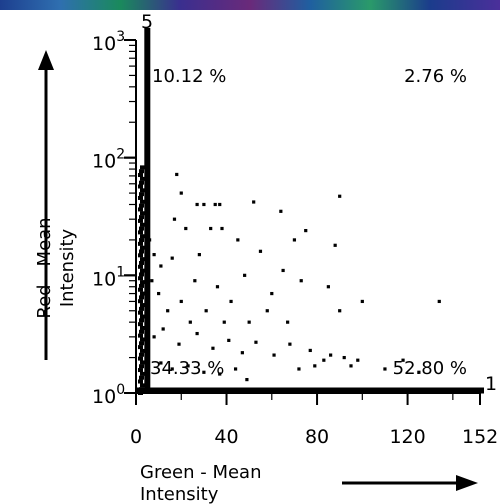 This screenshot has height=504, width=500. I want to click on y-tick-exponent: 2, so click(120, 155).